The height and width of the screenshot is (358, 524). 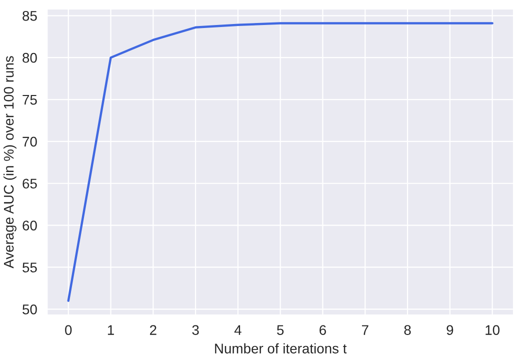 I want to click on x-tick-label: 2, so click(x=153, y=330).